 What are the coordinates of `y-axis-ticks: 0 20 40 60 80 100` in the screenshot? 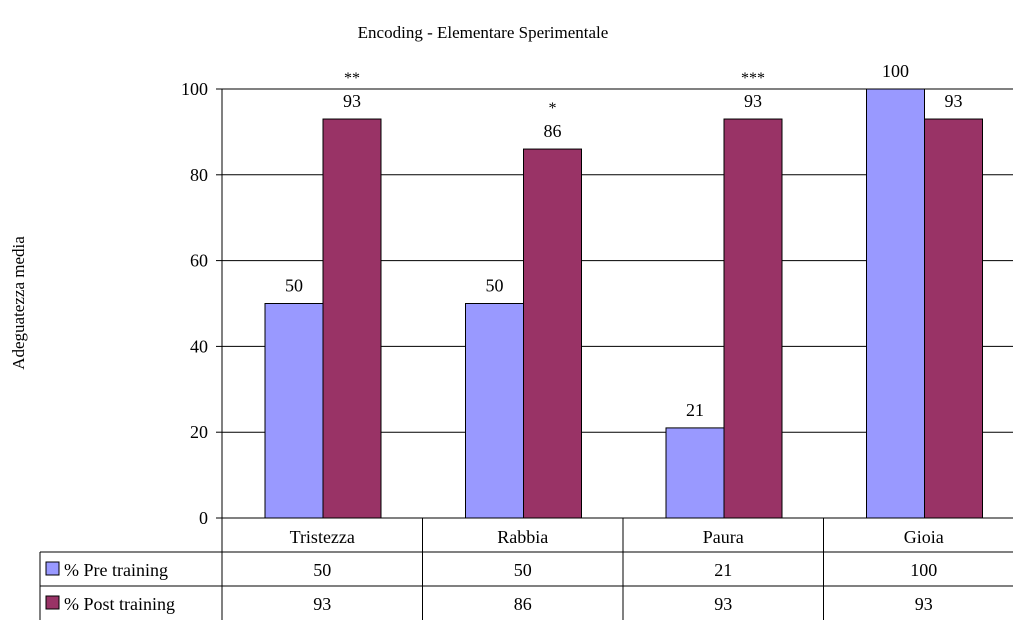 It's located at (201, 303).